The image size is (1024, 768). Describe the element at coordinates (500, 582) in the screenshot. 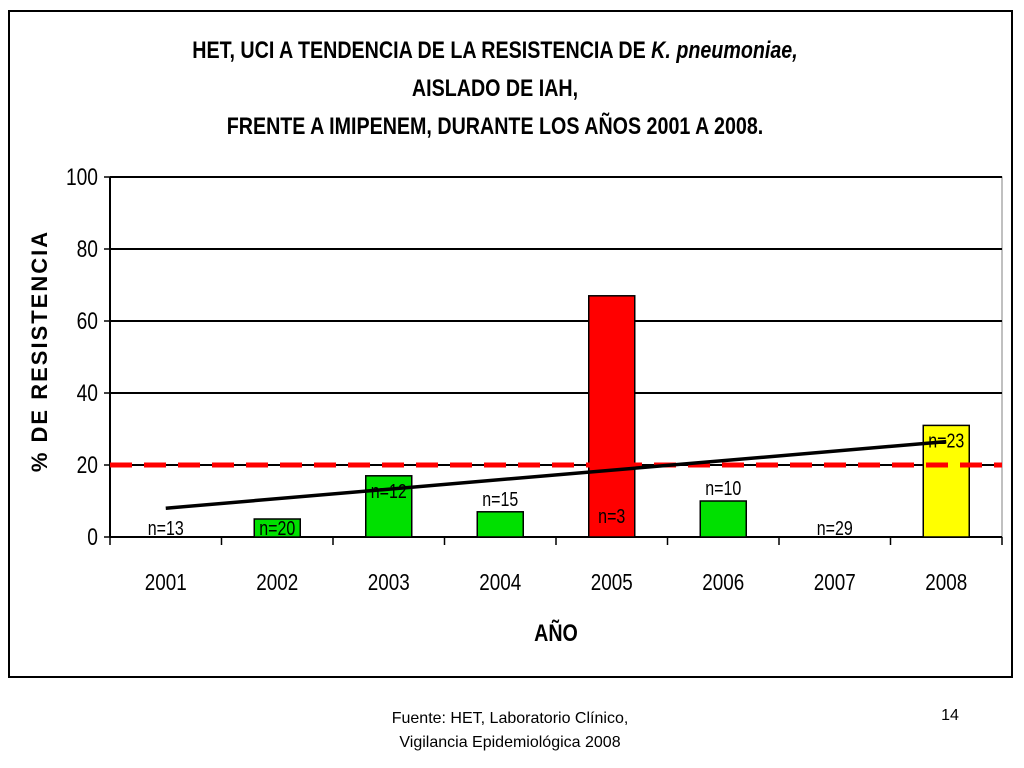

I see `x-tick-label-2004: 2004` at that location.